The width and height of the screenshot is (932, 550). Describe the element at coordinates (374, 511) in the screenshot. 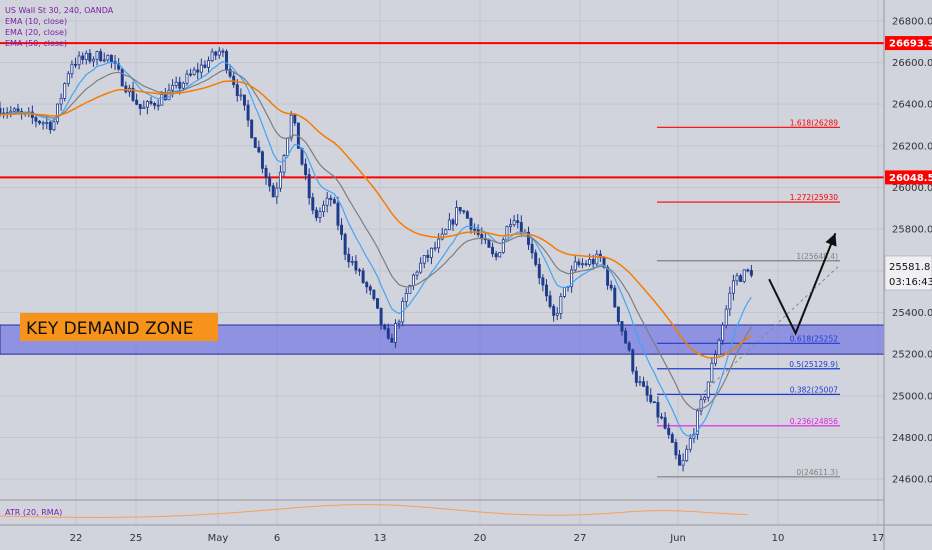

I see `atr-line` at that location.